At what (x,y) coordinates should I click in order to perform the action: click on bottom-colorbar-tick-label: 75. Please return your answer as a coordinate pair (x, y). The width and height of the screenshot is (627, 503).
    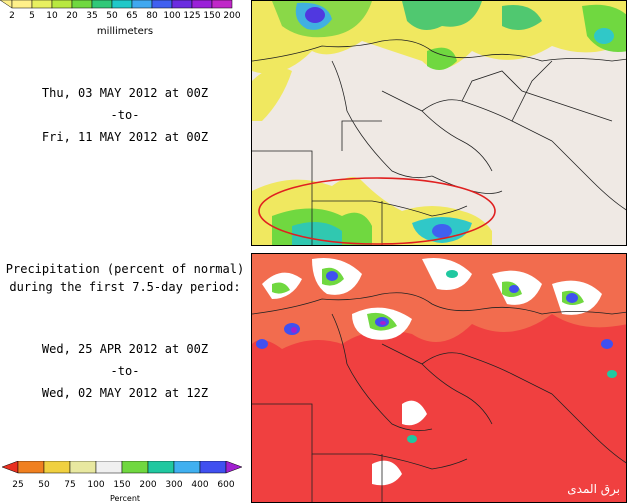
    Looking at the image, I should click on (70, 485).